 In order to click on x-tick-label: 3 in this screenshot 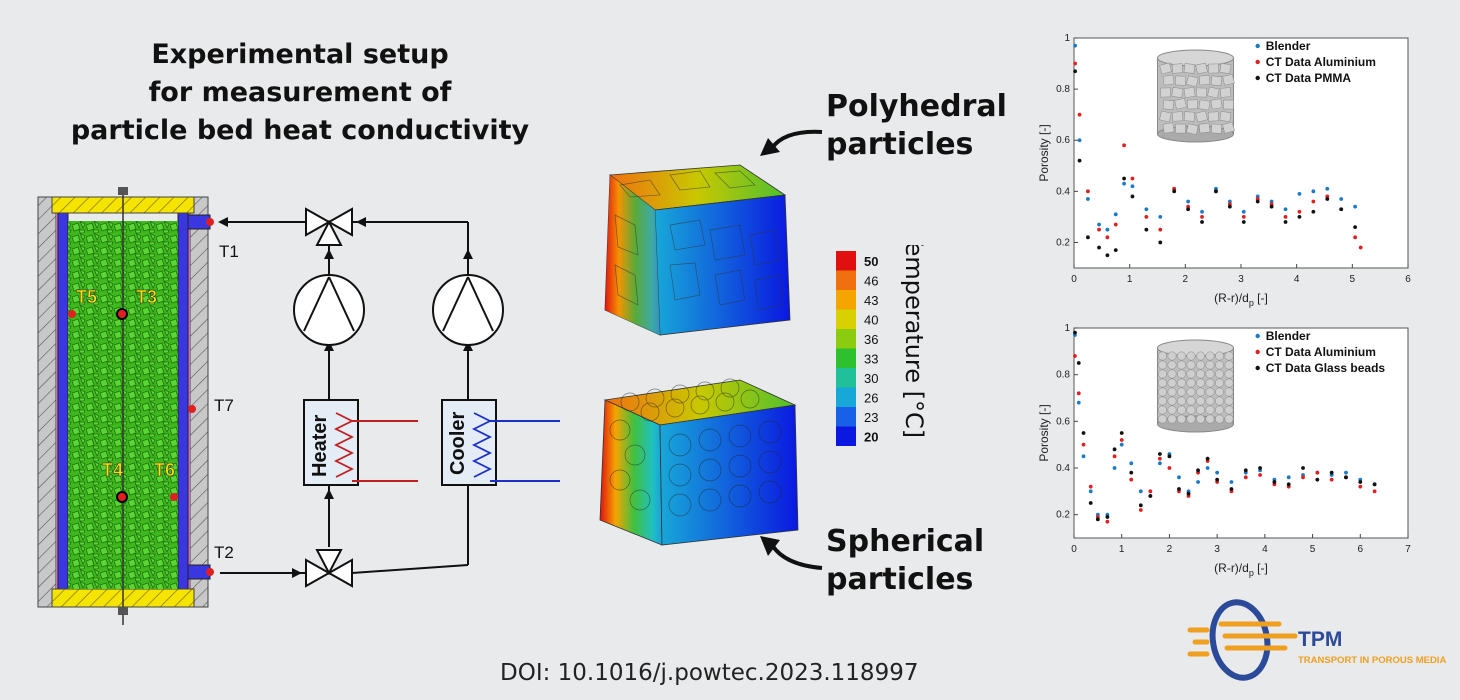, I will do `click(1241, 279)`.